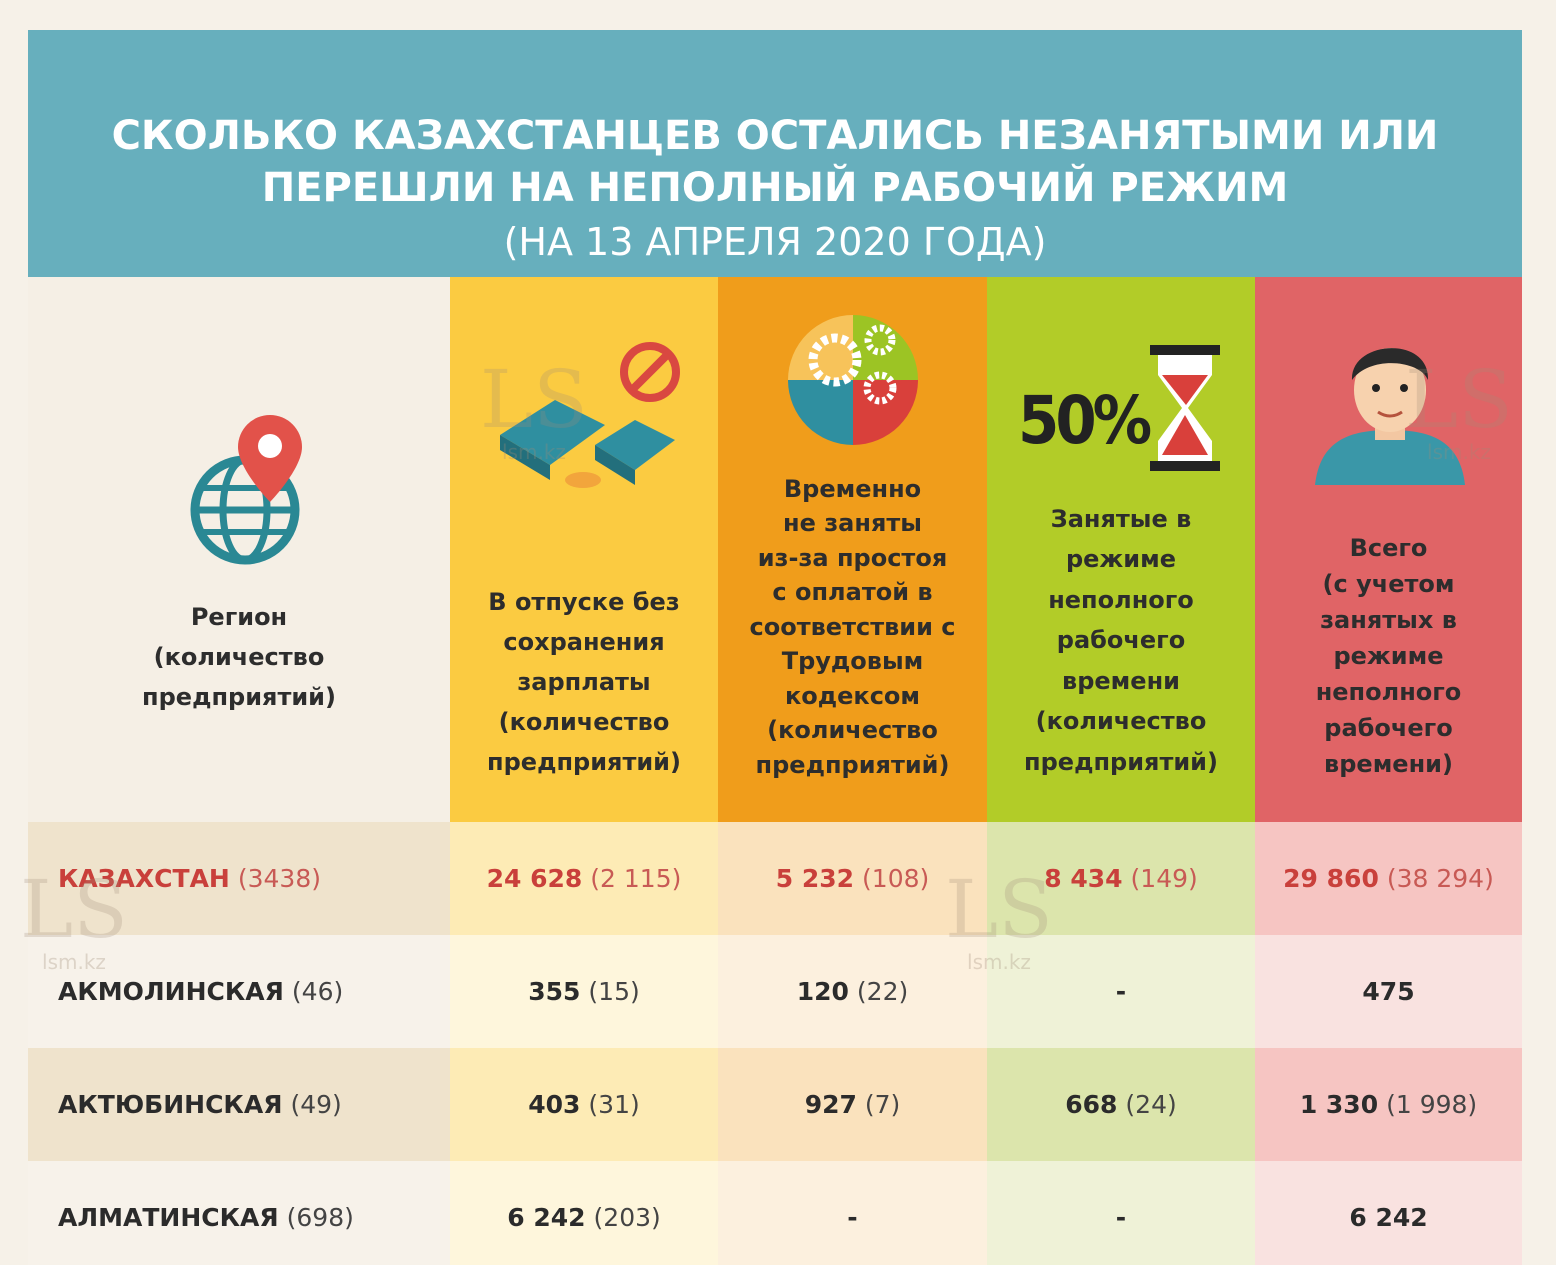 This screenshot has height=1265, width=1556. I want to click on cell-note: (31), so click(614, 1104).